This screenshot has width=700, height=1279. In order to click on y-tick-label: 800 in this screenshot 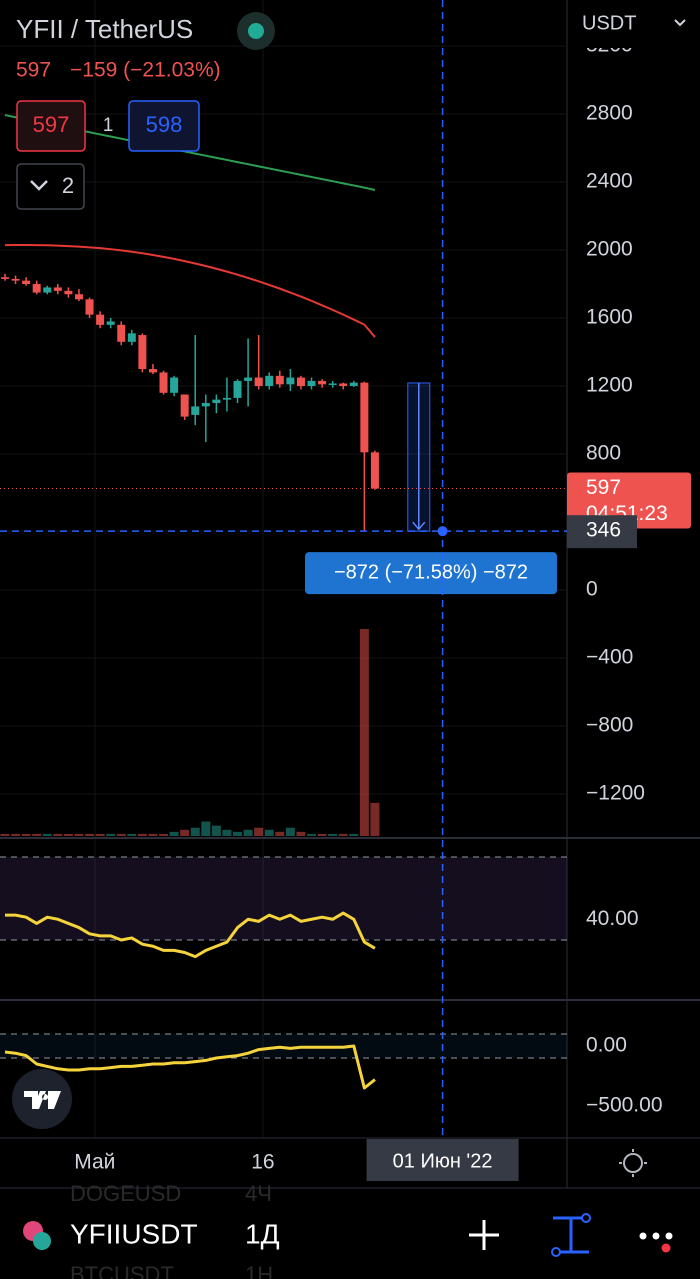, I will do `click(603, 453)`.